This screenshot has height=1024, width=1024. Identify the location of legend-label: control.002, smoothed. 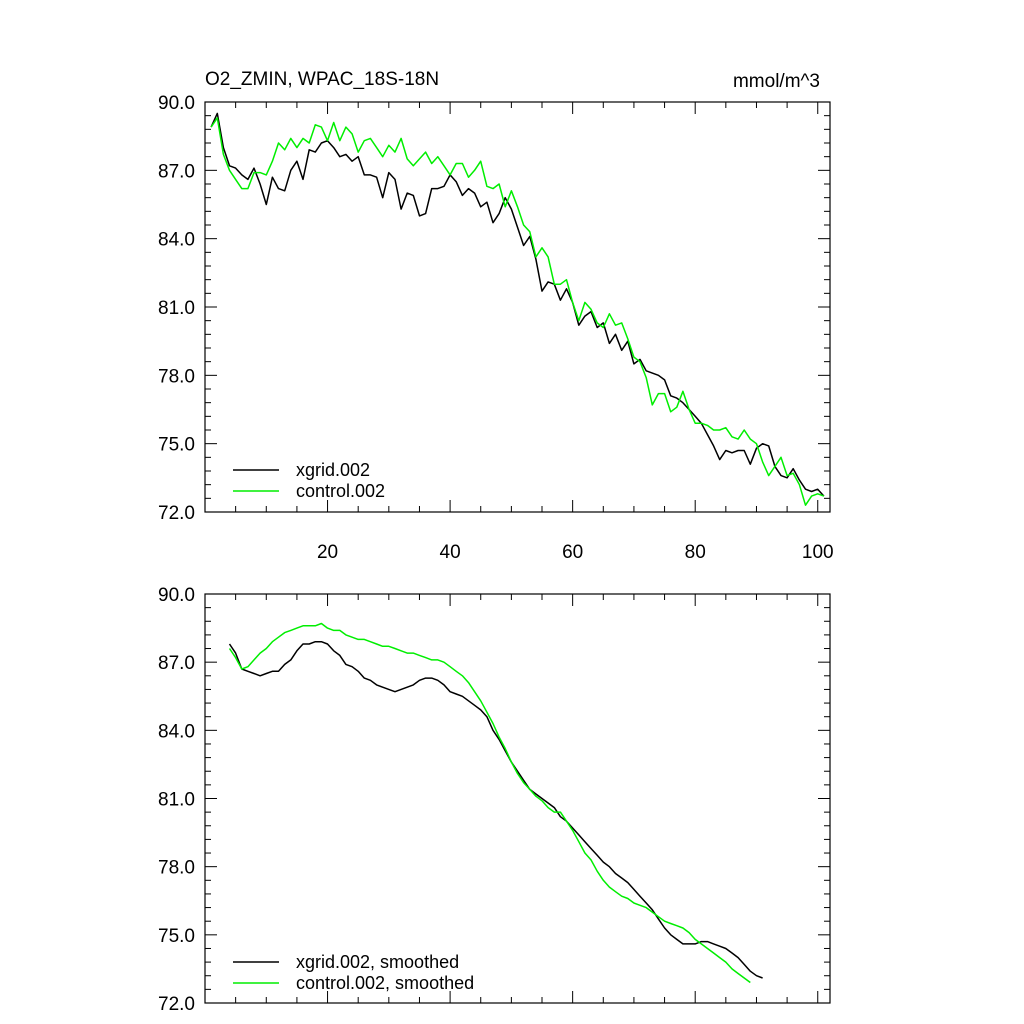
(385, 983).